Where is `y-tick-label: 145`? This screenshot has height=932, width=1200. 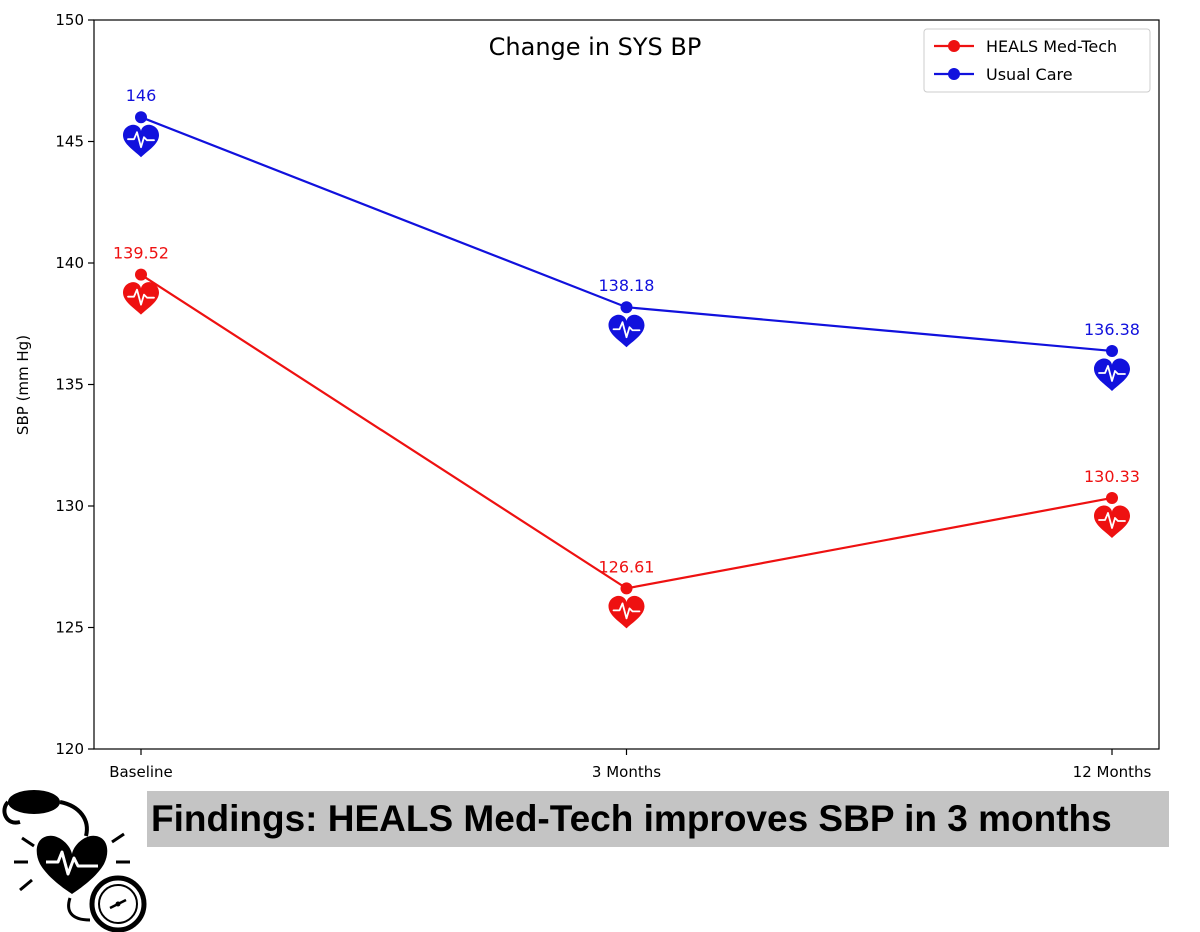
y-tick-label: 145 is located at coordinates (69, 142).